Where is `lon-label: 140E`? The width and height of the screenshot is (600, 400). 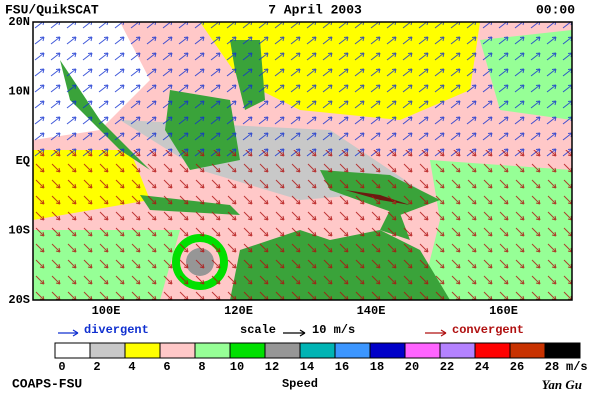
lon-label: 140E is located at coordinates (371, 311).